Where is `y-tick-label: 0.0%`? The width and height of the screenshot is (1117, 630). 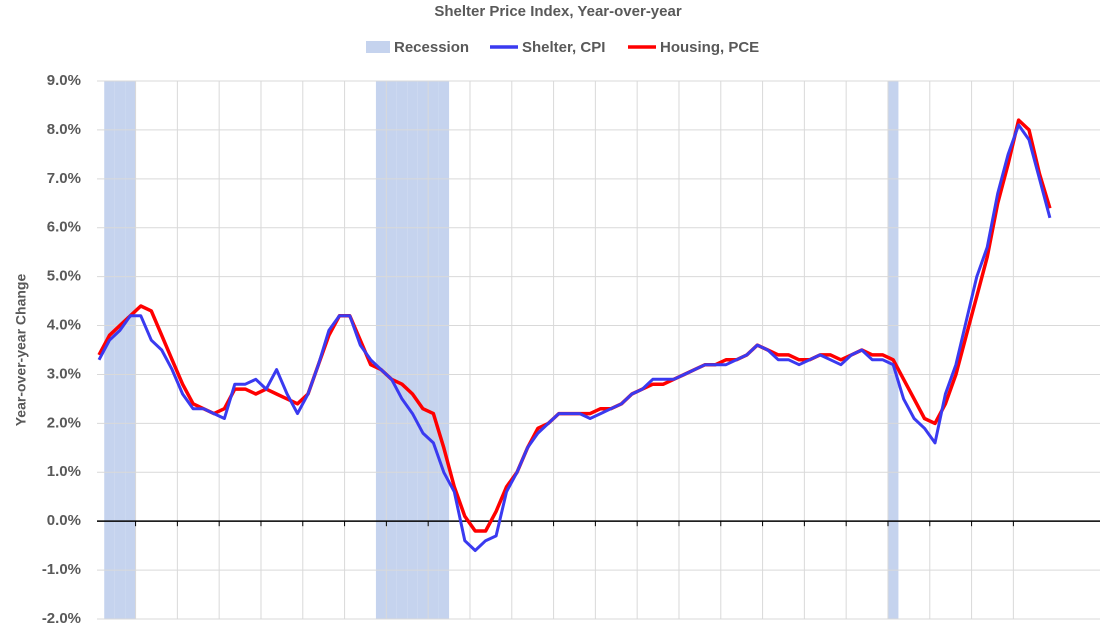 y-tick-label: 0.0% is located at coordinates (64, 520).